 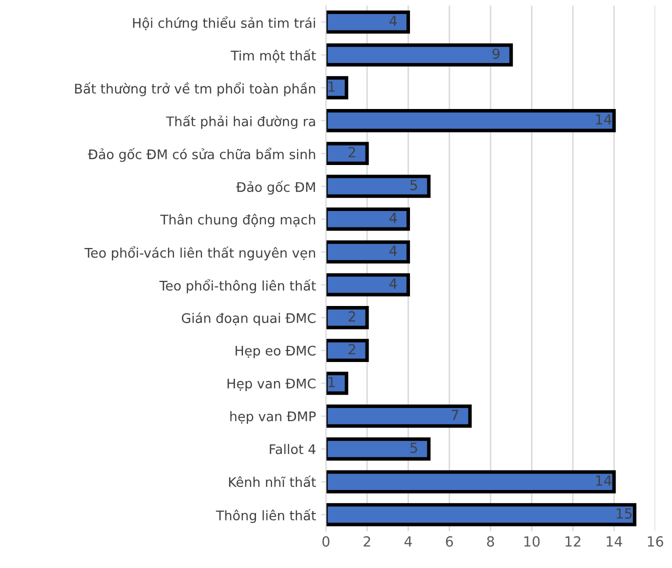 What do you see at coordinates (273, 56) in the screenshot?
I see `y-tick-label: Tim một thất` at bounding box center [273, 56].